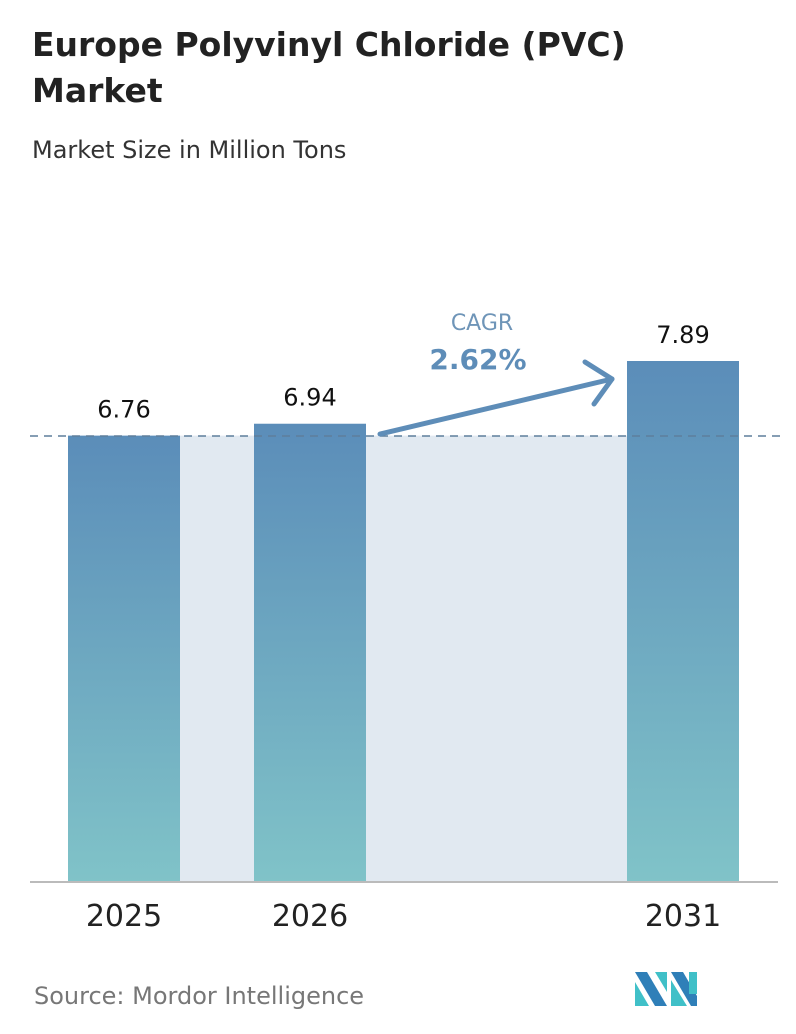 The width and height of the screenshot is (796, 1034). Describe the element at coordinates (683, 916) in the screenshot. I see `x-tick-label-2031: 2031` at that location.